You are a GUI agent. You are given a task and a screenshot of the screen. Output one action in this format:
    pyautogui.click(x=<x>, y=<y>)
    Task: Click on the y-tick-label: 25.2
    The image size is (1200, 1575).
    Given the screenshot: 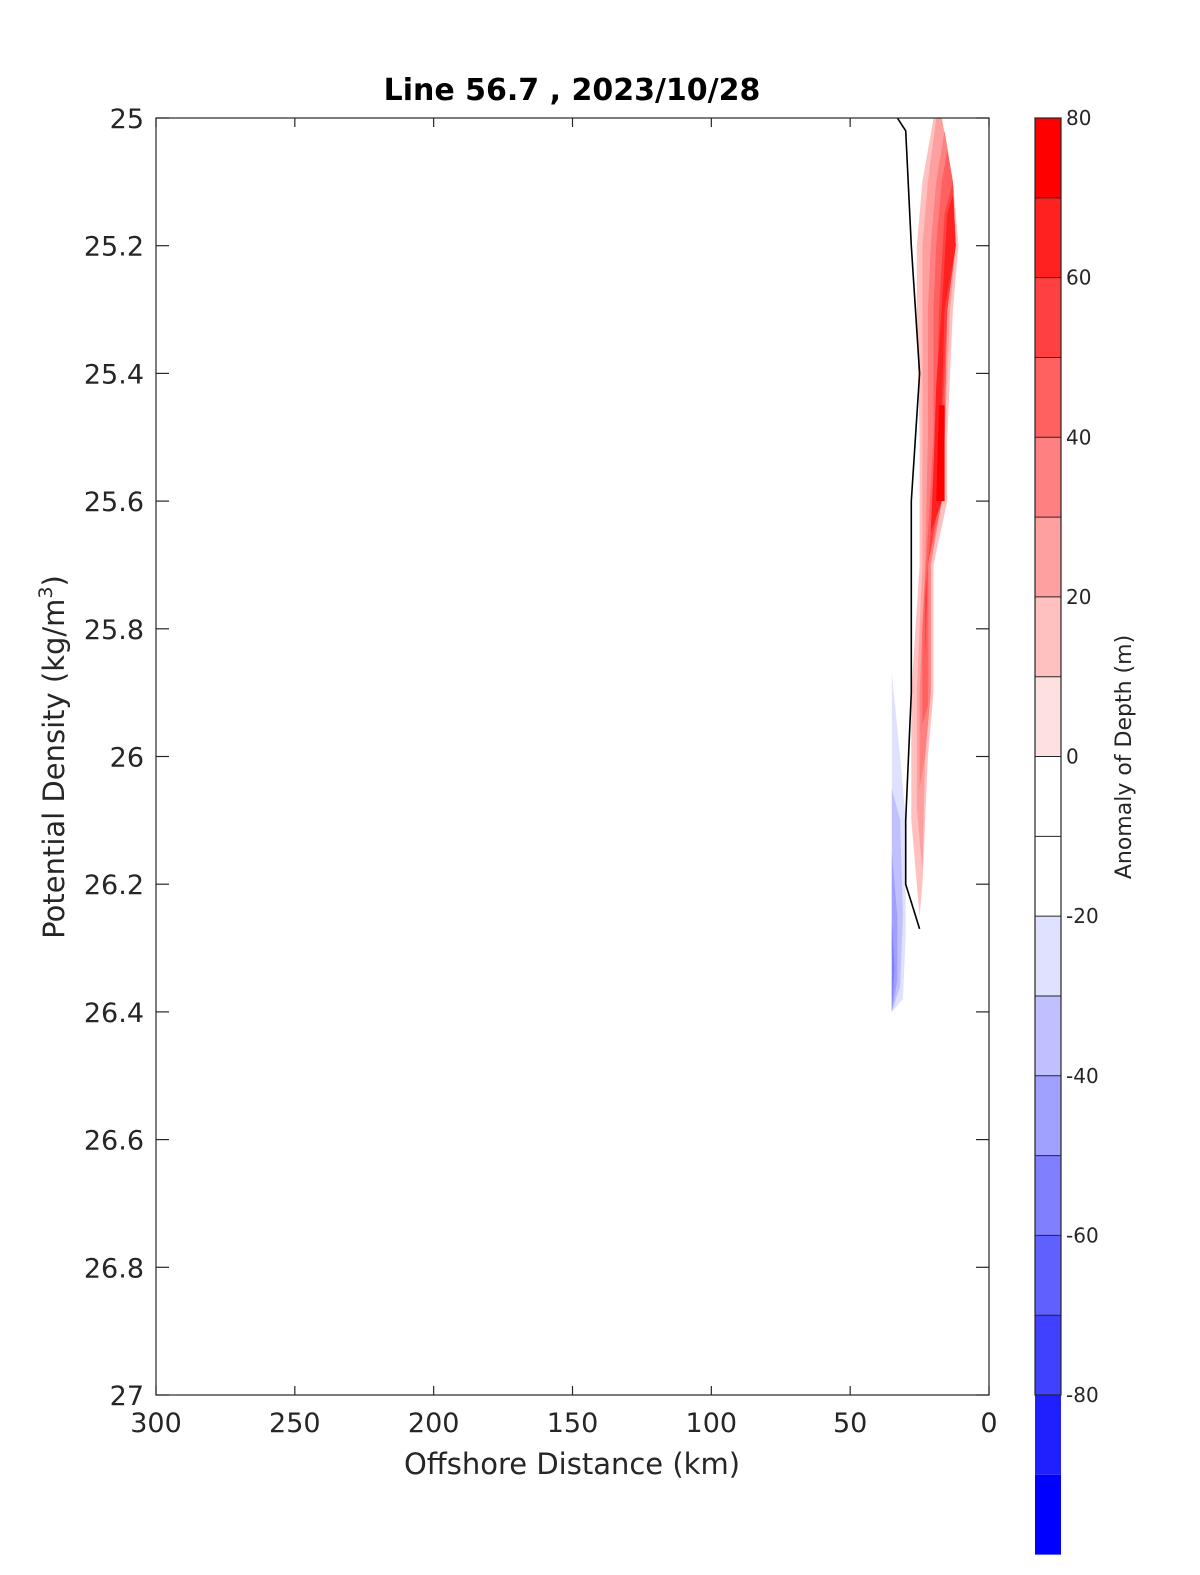 What is the action you would take?
    pyautogui.click(x=114, y=247)
    